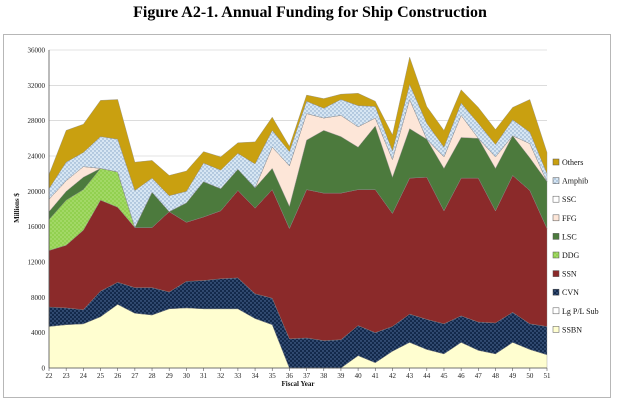 Image resolution: width=620 pixels, height=405 pixels. I want to click on legend-swatch-ffg, so click(556, 218).